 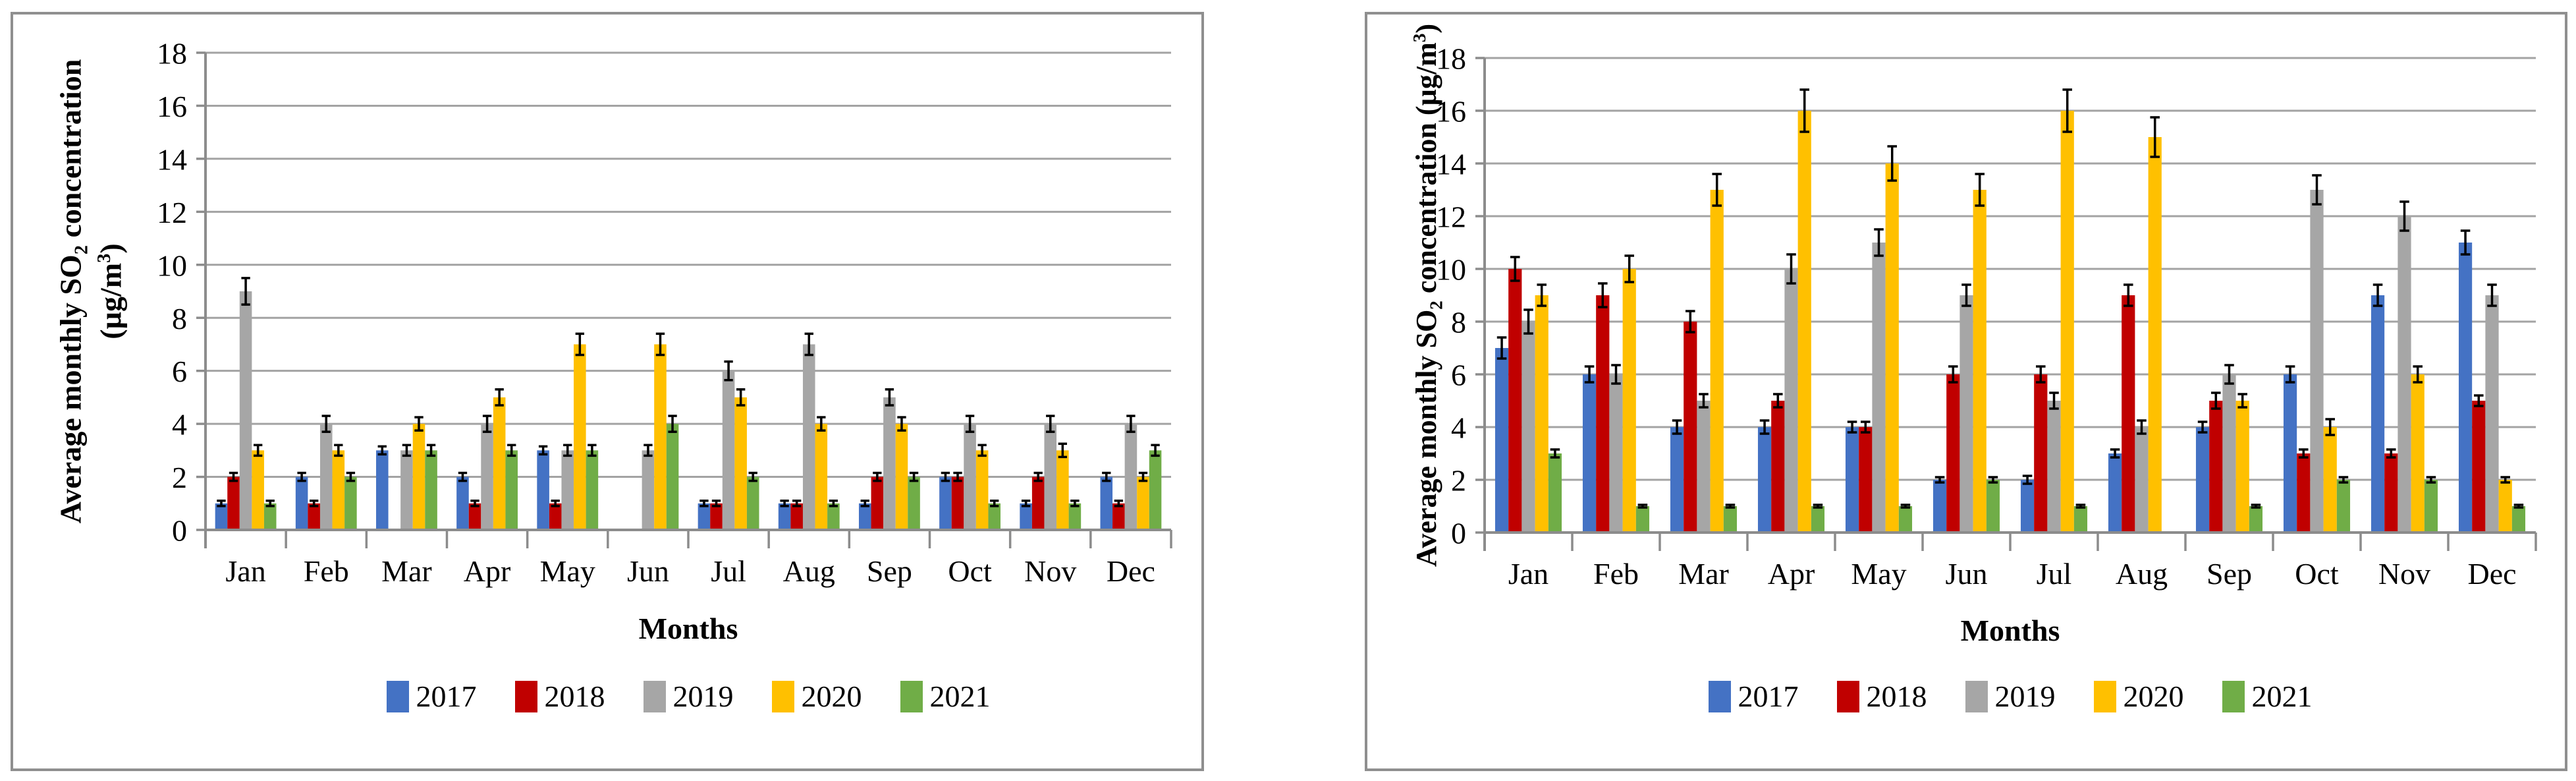 What do you see at coordinates (1852, 480) in the screenshot?
I see `bar-2017-May` at bounding box center [1852, 480].